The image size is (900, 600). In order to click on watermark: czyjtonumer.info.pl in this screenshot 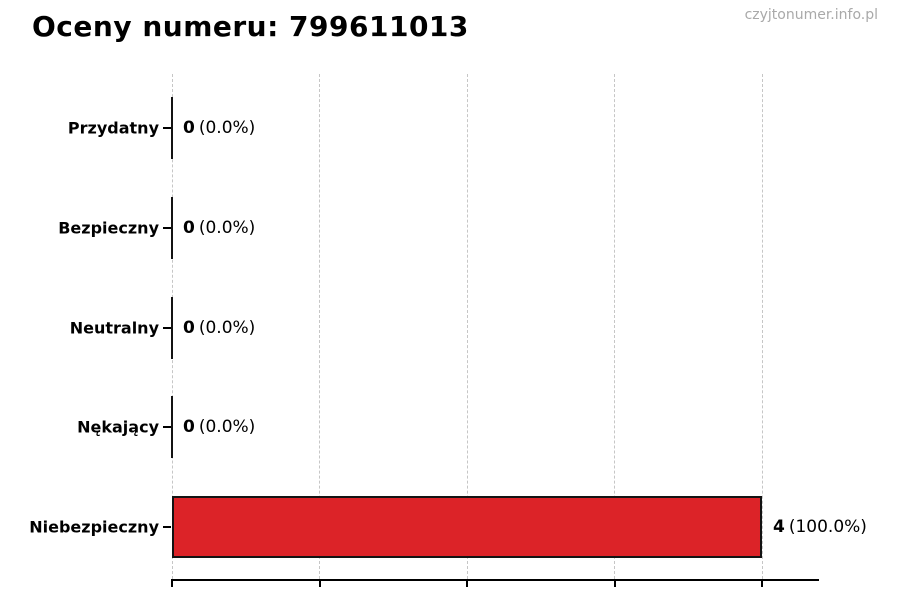, I will do `click(811, 15)`.